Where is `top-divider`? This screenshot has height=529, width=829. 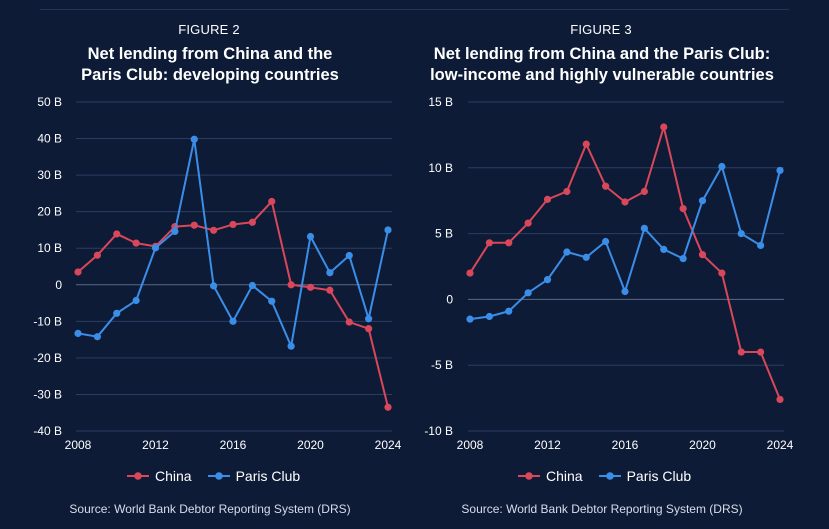
top-divider is located at coordinates (414, 9).